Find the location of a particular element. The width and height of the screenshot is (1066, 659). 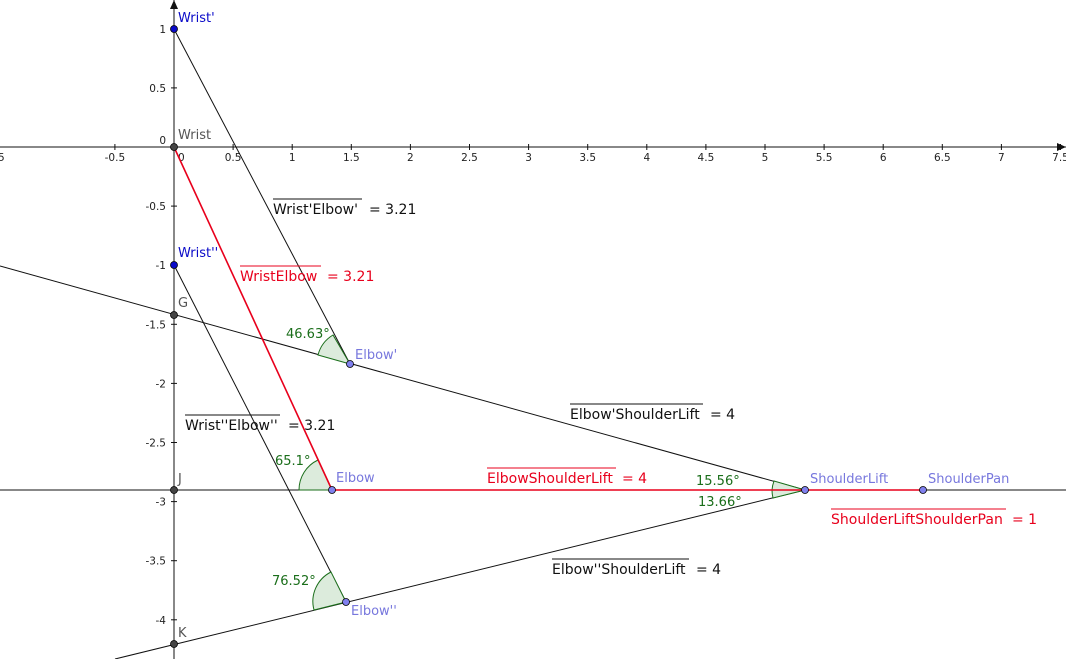

label-wrist-double-prime: Wrist'' is located at coordinates (198, 253).